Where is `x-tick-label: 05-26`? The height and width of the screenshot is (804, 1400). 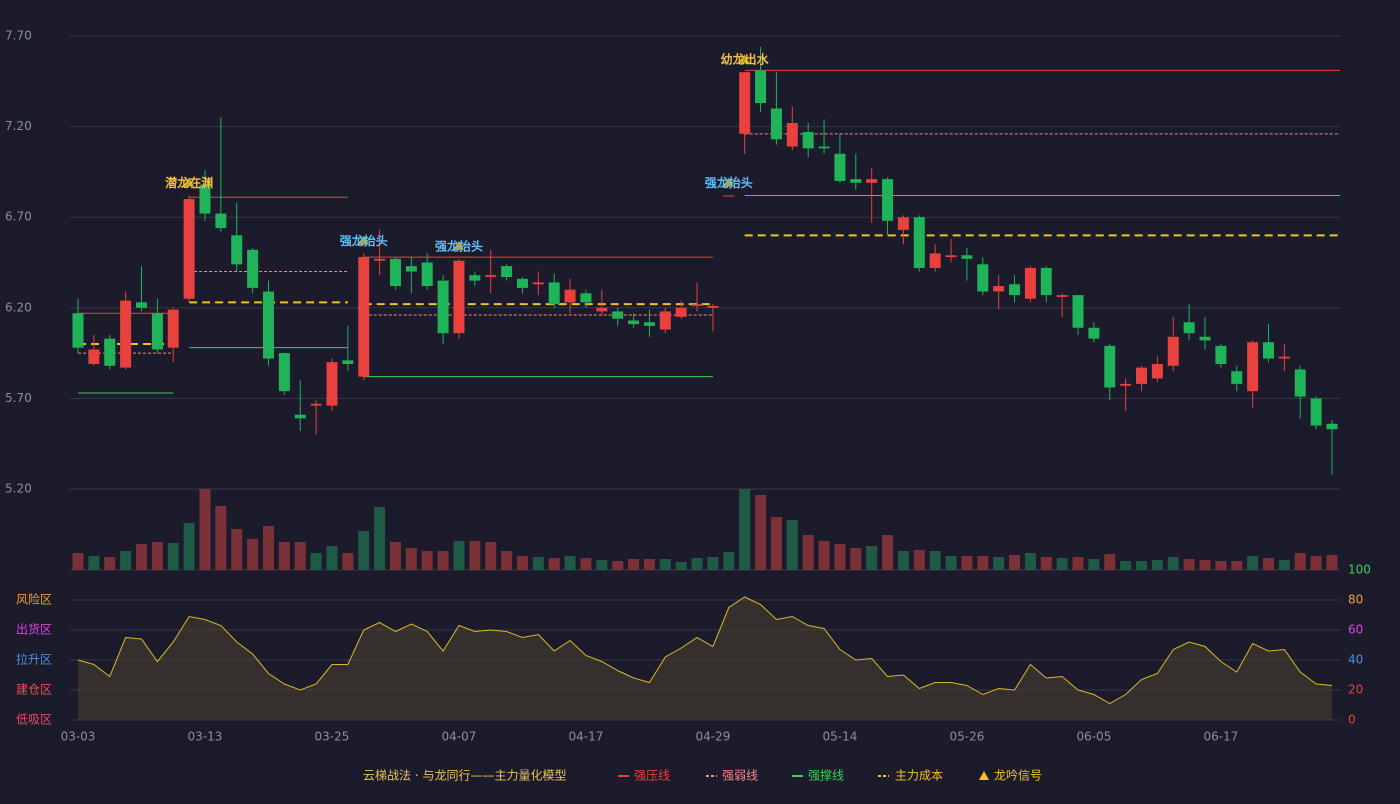 x-tick-label: 05-26 is located at coordinates (966, 737).